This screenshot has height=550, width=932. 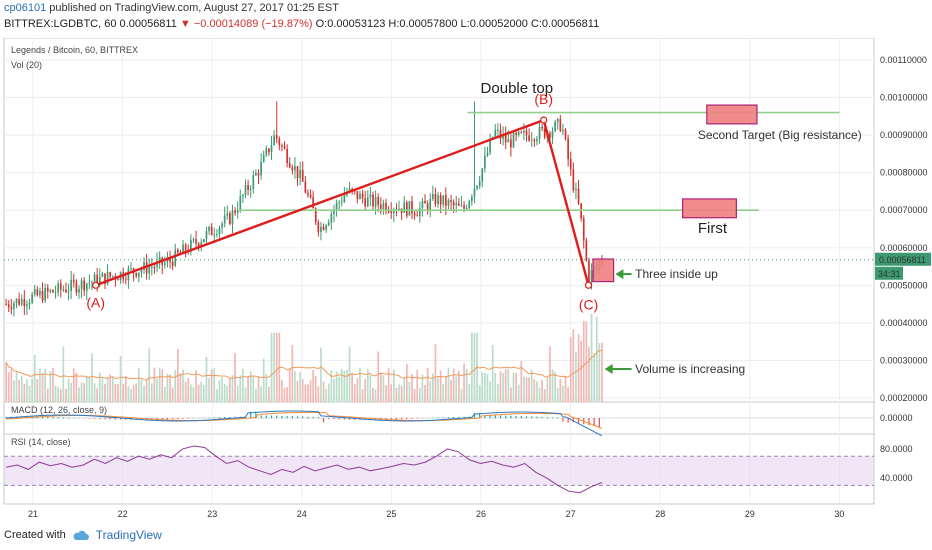 I want to click on volume-label: Vol (20), so click(x=26, y=65).